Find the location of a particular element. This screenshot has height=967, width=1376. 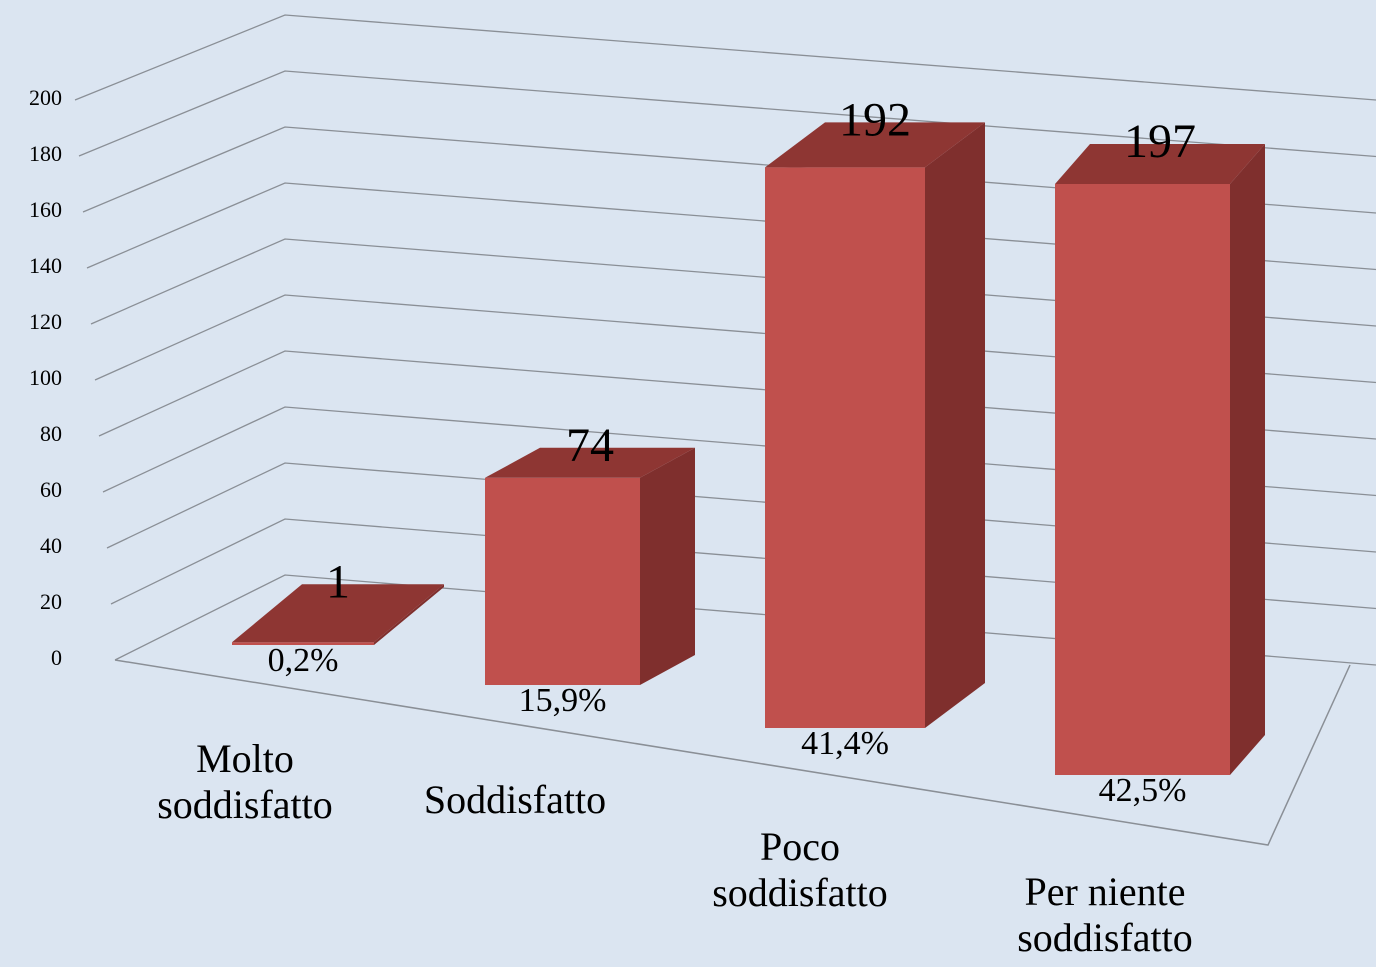

share-label: 0,2% is located at coordinates (303, 660).